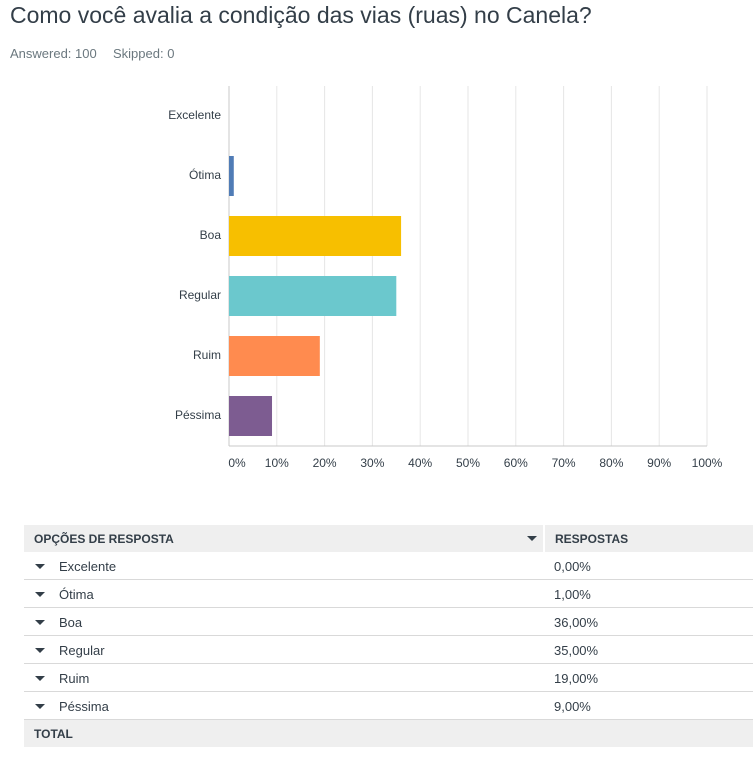  Describe the element at coordinates (388, 678) in the screenshot. I see `table-row: Ruim 19,00%` at that location.